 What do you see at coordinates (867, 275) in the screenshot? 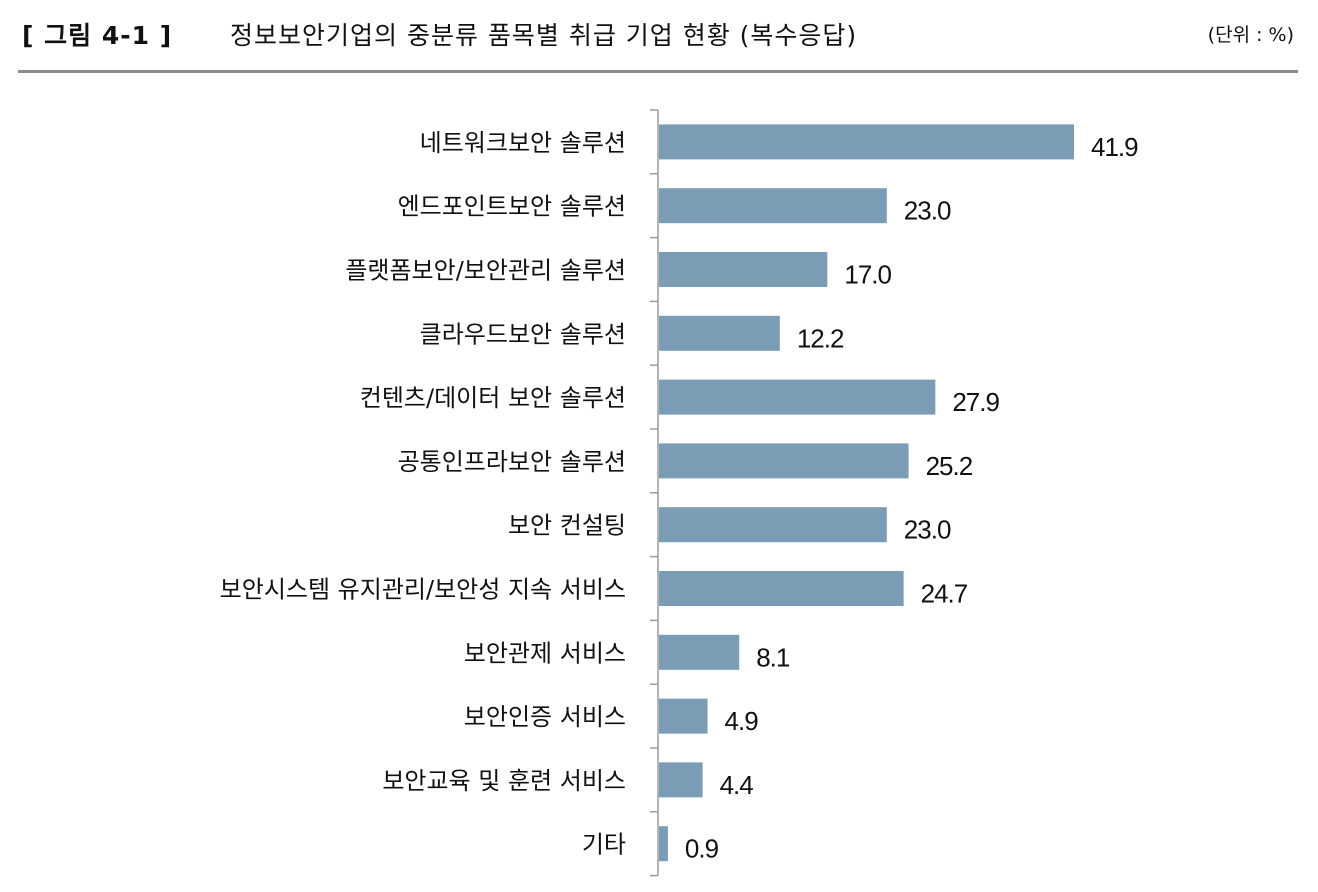
I see `data-label: 17.0` at bounding box center [867, 275].